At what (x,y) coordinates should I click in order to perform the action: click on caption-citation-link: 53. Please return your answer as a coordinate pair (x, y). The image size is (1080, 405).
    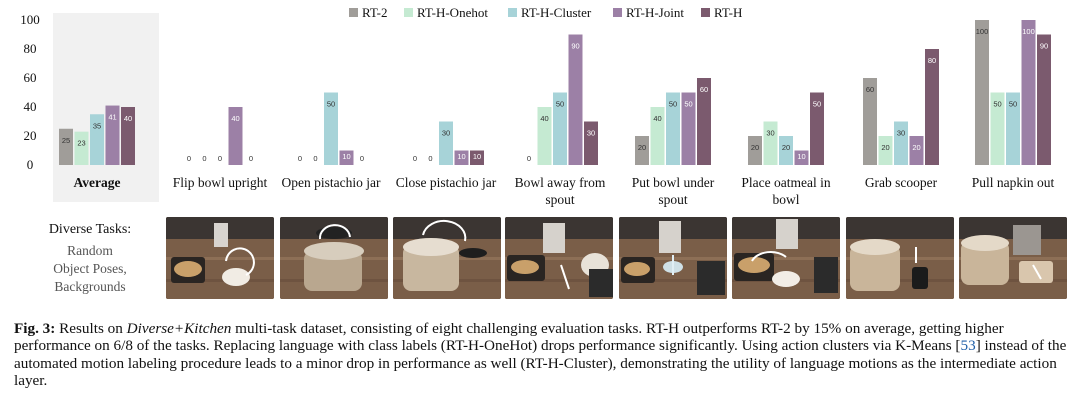
    Looking at the image, I should click on (968, 346).